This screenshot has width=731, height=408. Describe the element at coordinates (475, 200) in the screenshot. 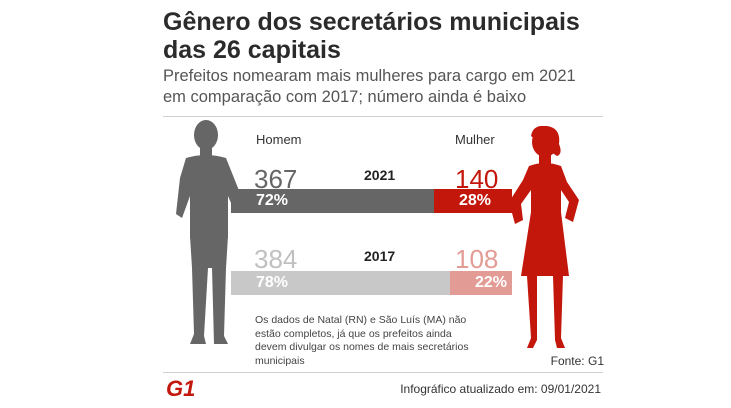

I see `women-percent-2021: 28%` at that location.